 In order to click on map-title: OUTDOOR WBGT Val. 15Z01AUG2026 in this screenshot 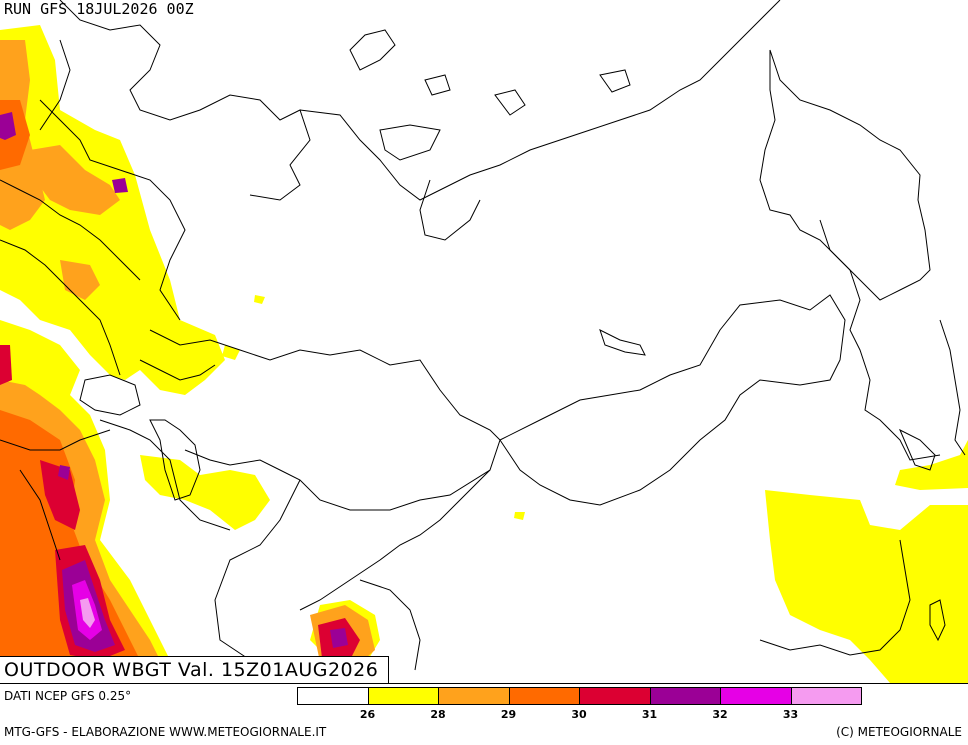, I will do `click(191, 670)`.